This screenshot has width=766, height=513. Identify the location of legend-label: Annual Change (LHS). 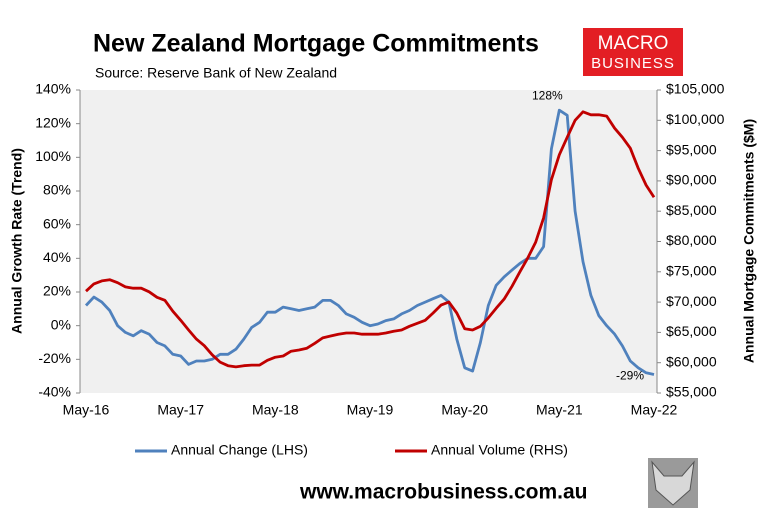
(239, 450).